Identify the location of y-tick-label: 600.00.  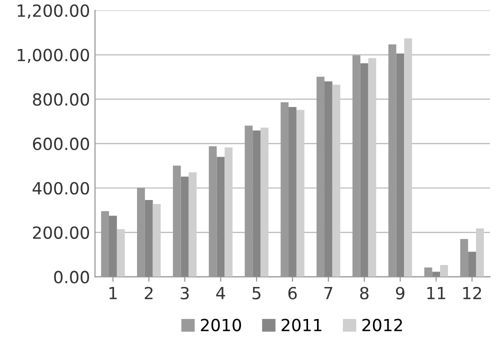
(61, 144).